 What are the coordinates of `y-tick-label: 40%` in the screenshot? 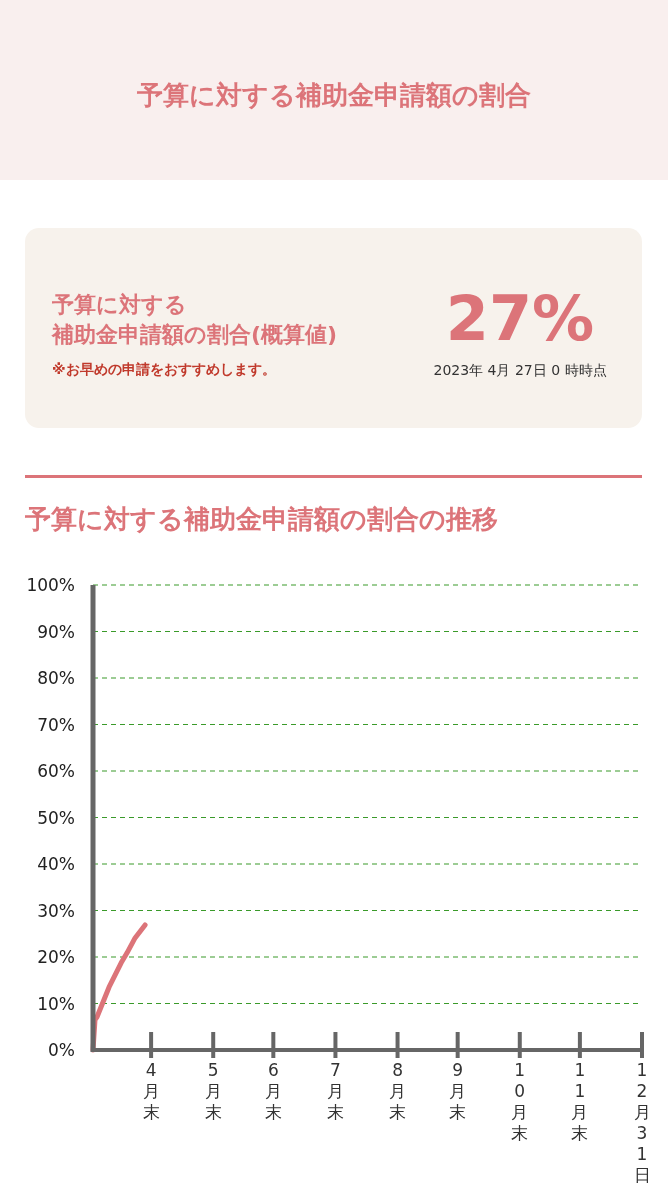 It's located at (56, 864).